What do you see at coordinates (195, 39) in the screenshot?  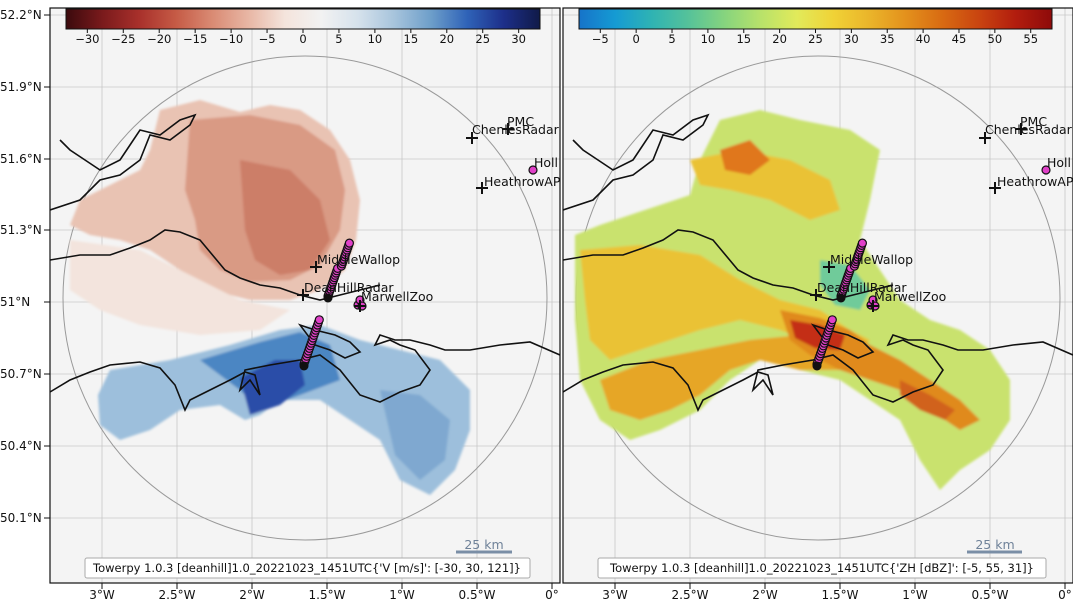 I see `colorbar-tick-label: −15` at bounding box center [195, 39].